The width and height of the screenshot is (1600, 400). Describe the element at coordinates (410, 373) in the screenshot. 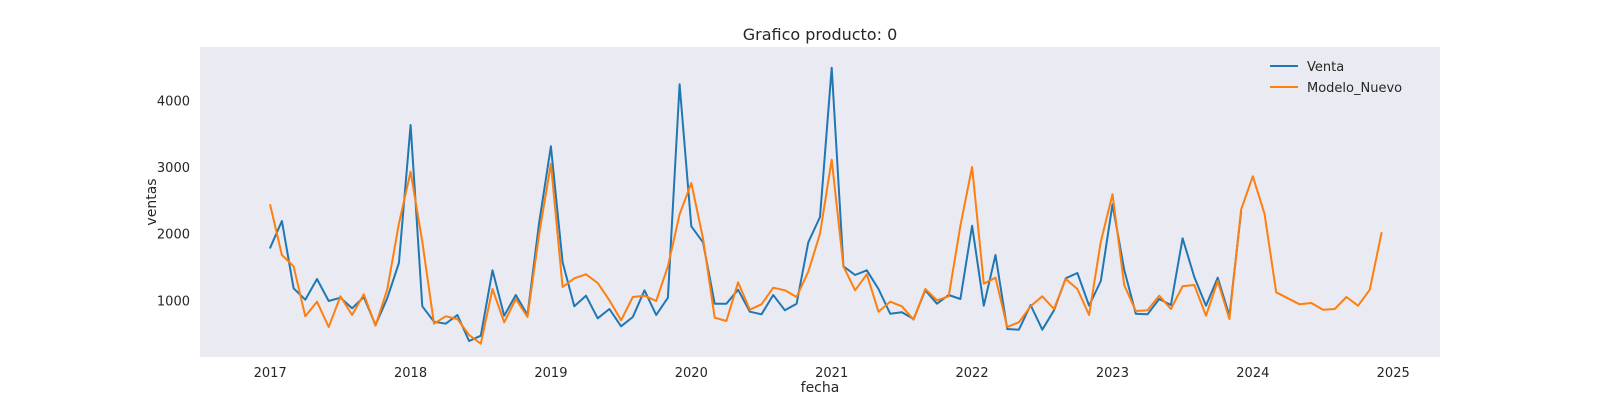

I see `x-tick-label: 2018` at that location.